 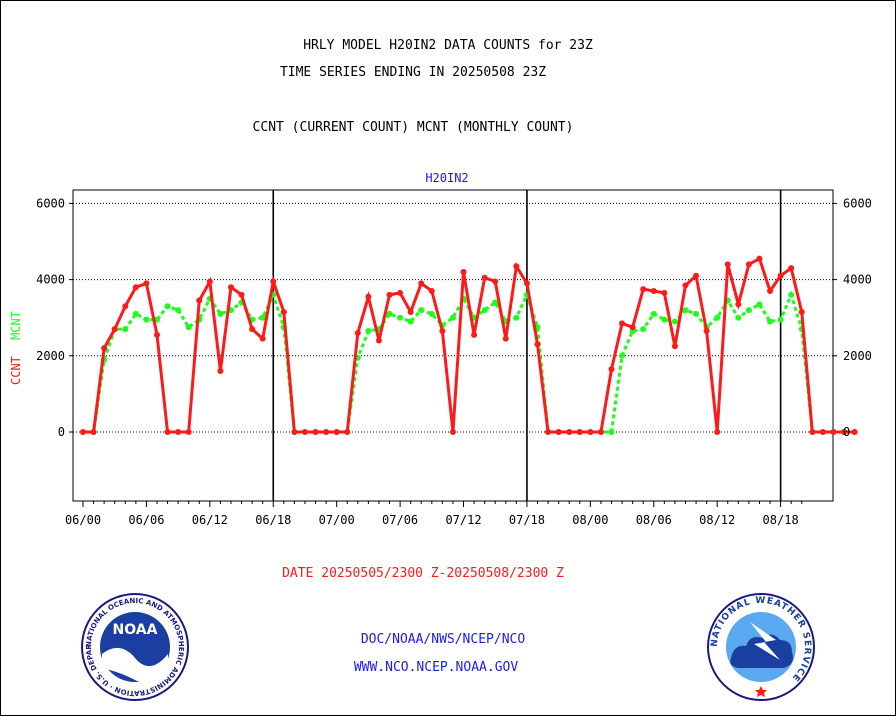 What do you see at coordinates (448, 45) in the screenshot?
I see `chart-title-line1: HRLY MODEL H20IN2 DATA COUNTS for 23Z` at bounding box center [448, 45].